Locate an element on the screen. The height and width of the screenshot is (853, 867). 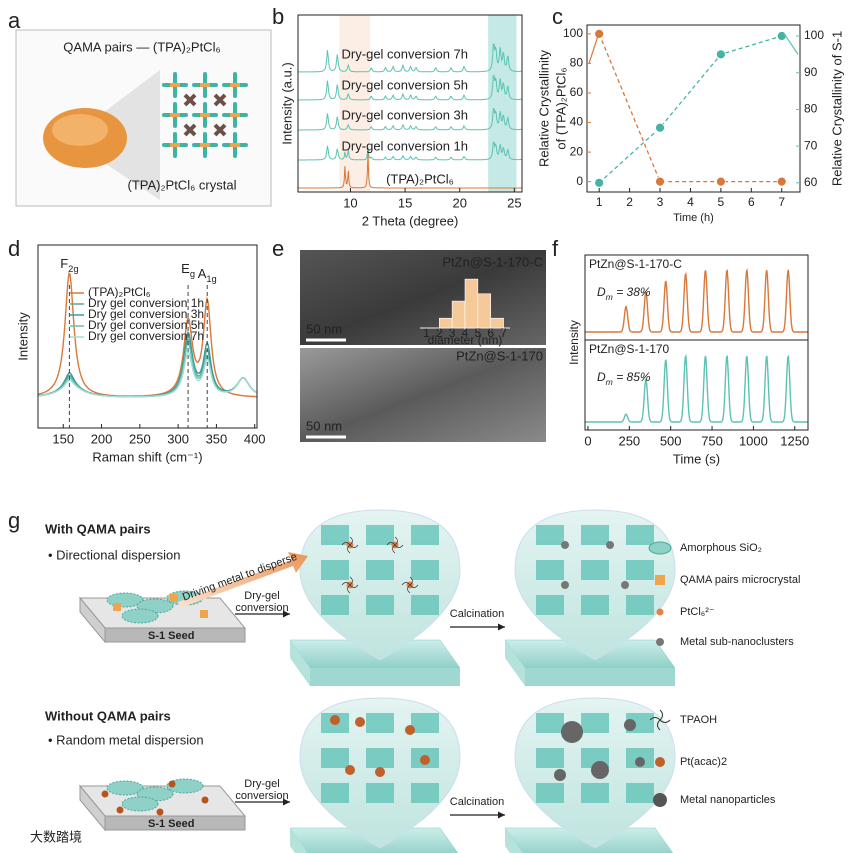
zoom-cone is located at coordinates (130, 135).